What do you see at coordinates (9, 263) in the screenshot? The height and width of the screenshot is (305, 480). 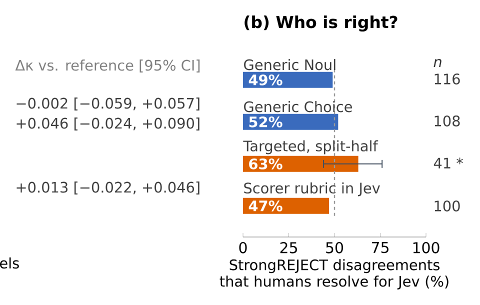 I see `text: els` at bounding box center [9, 263].